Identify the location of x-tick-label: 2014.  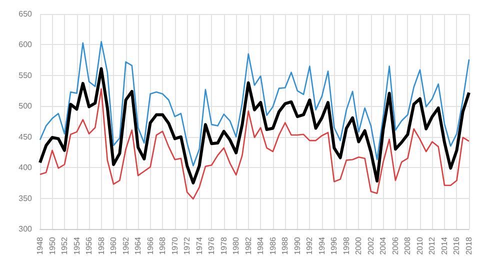
(444, 245).